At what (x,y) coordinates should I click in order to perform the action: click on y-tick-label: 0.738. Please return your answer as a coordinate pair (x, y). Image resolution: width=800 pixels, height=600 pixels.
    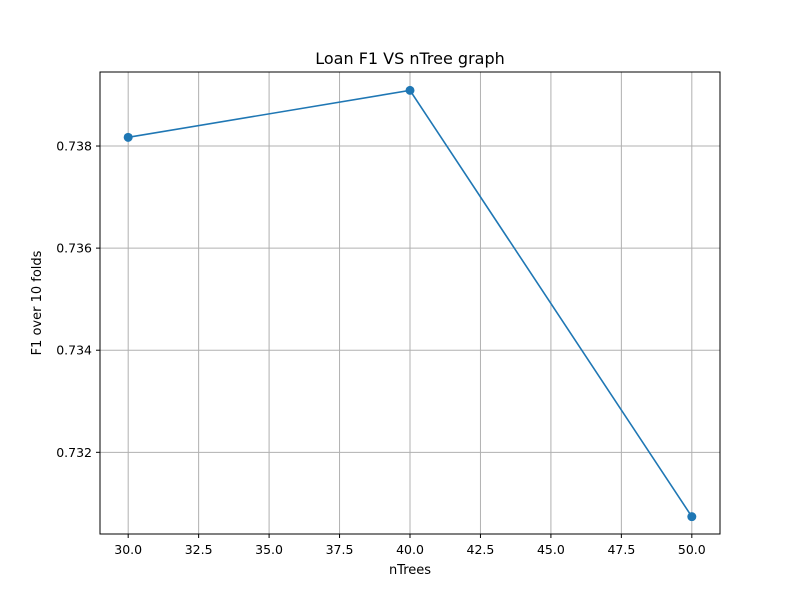
    Looking at the image, I should click on (74, 146).